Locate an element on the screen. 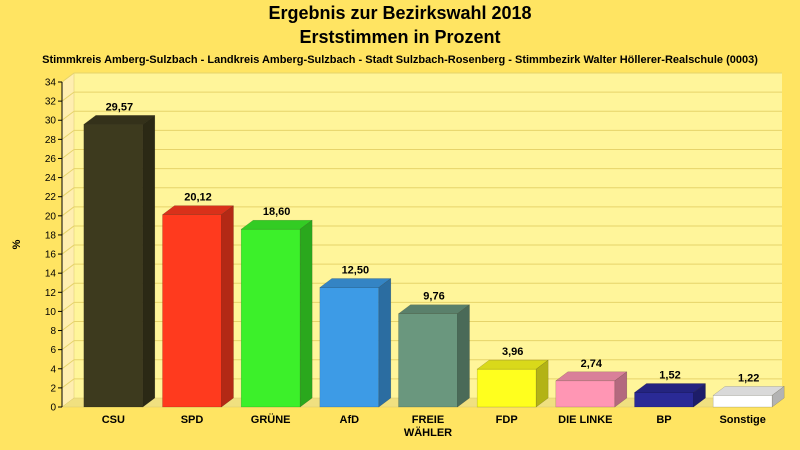 The height and width of the screenshot is (450, 800). x-tick-label: DIE LINKE is located at coordinates (585, 420).